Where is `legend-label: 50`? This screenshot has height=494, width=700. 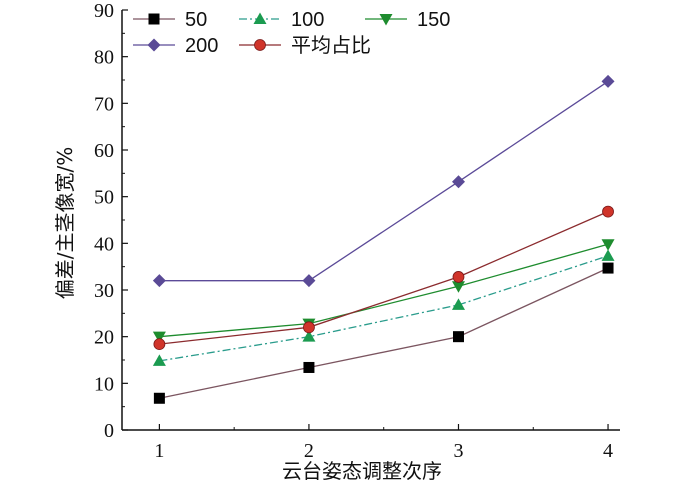 legend-label: 50 is located at coordinates (196, 20).